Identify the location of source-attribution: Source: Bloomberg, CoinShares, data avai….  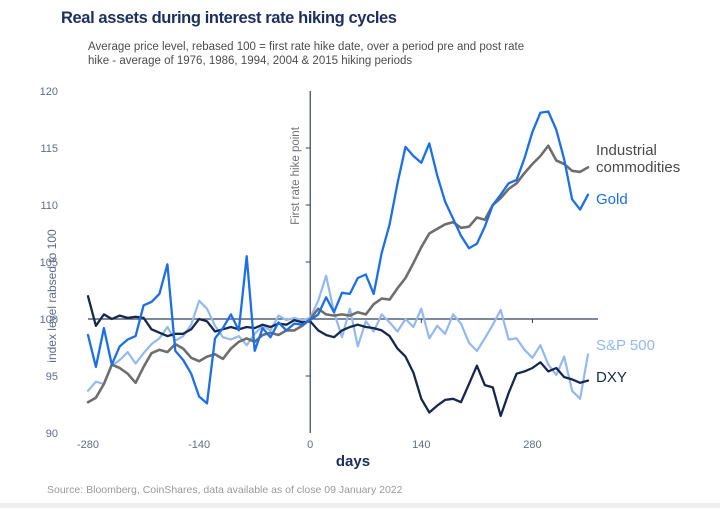
(225, 490).